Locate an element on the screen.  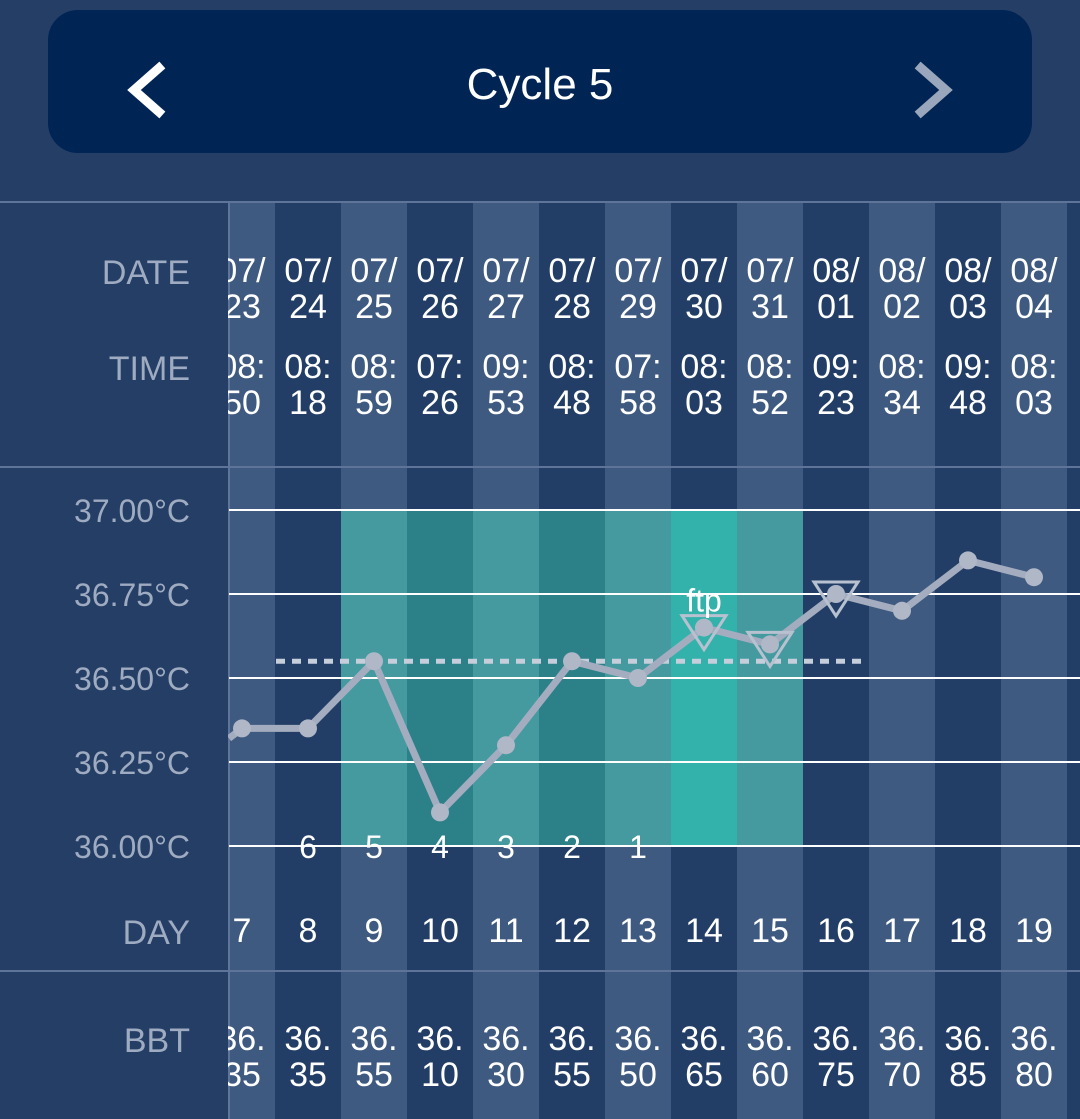
countdown-label: 1 is located at coordinates (638, 847).